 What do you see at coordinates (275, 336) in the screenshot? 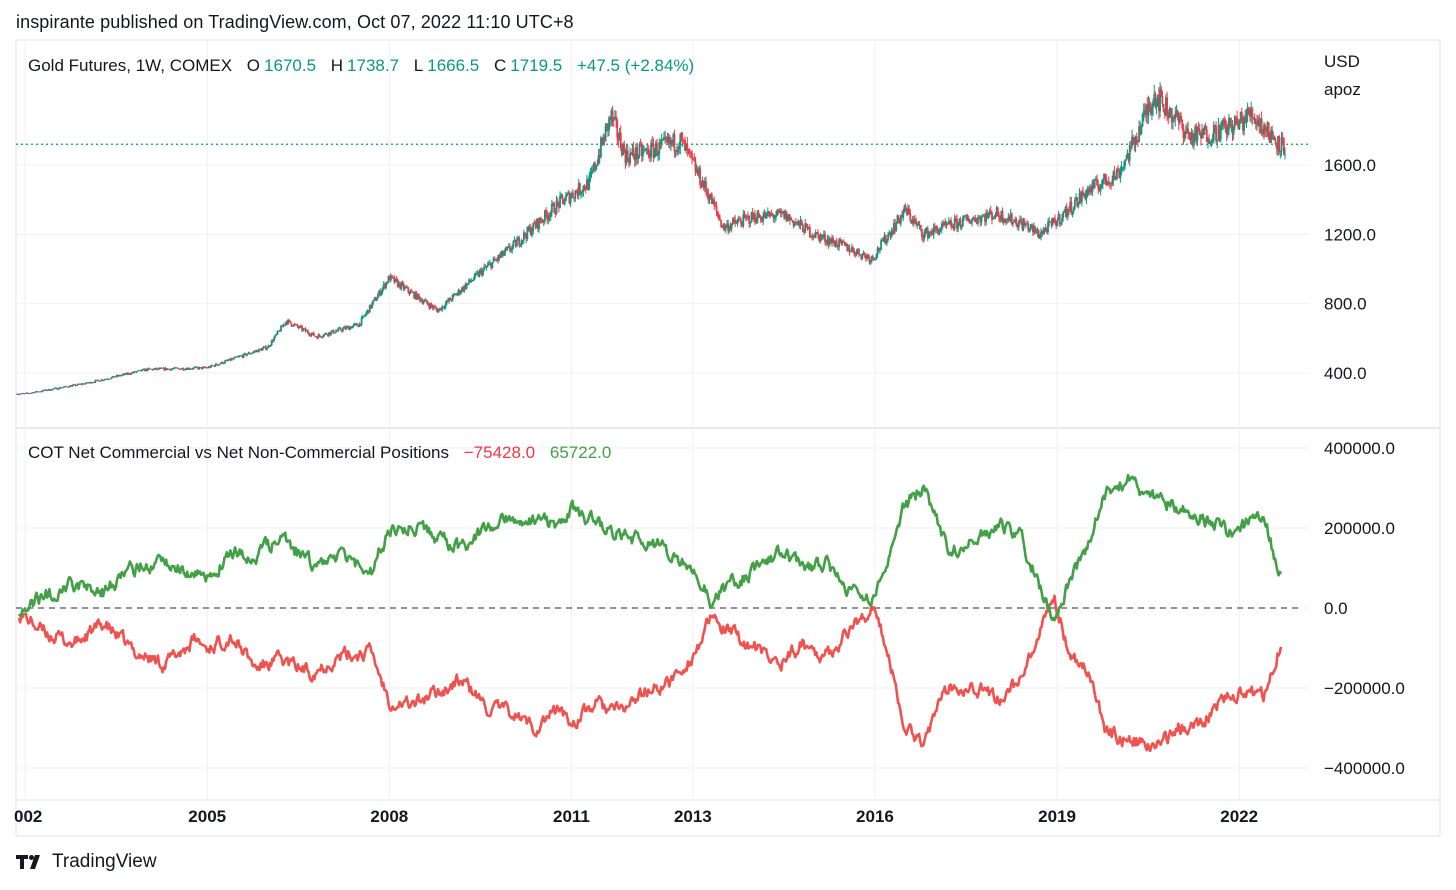
I see `candle-221-body` at bounding box center [275, 336].